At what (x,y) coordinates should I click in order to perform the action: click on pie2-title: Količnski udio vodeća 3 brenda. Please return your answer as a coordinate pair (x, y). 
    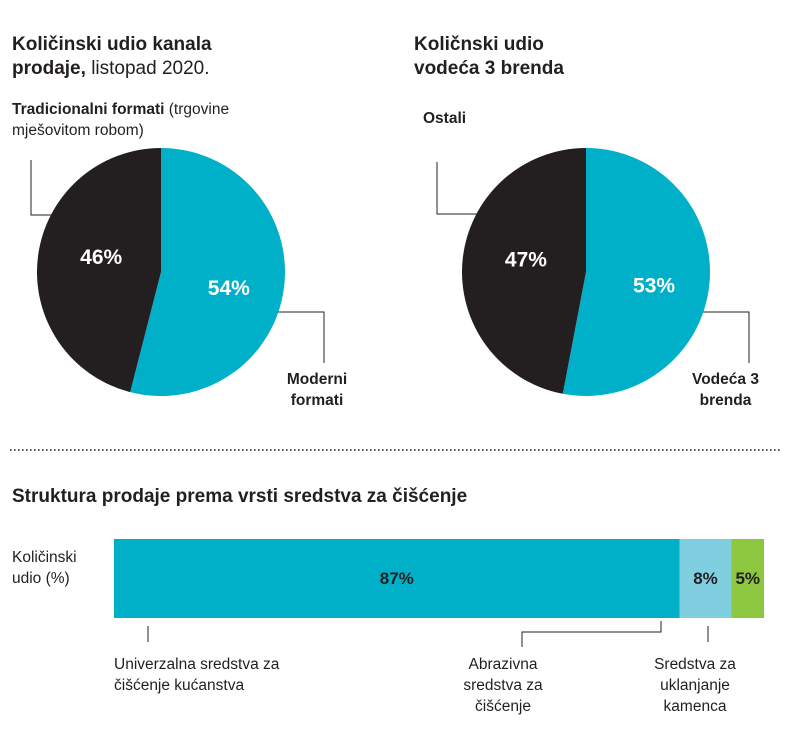
    Looking at the image, I should click on (489, 56).